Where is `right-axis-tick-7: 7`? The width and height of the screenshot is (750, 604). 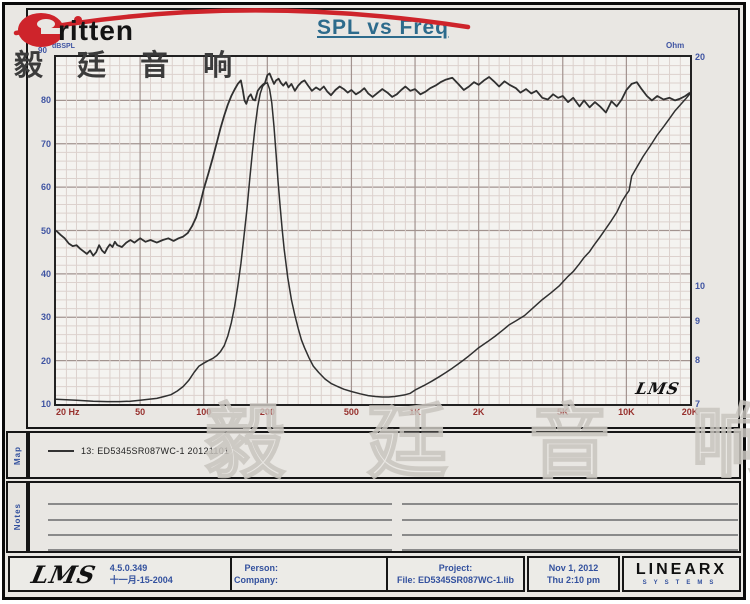 right-axis-tick-7: 7 is located at coordinates (698, 404).